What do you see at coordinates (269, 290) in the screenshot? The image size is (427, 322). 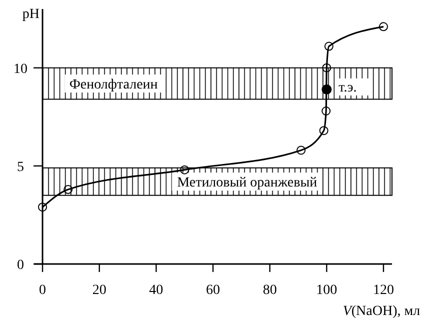 I see `x-tick-label: 80` at bounding box center [269, 290].